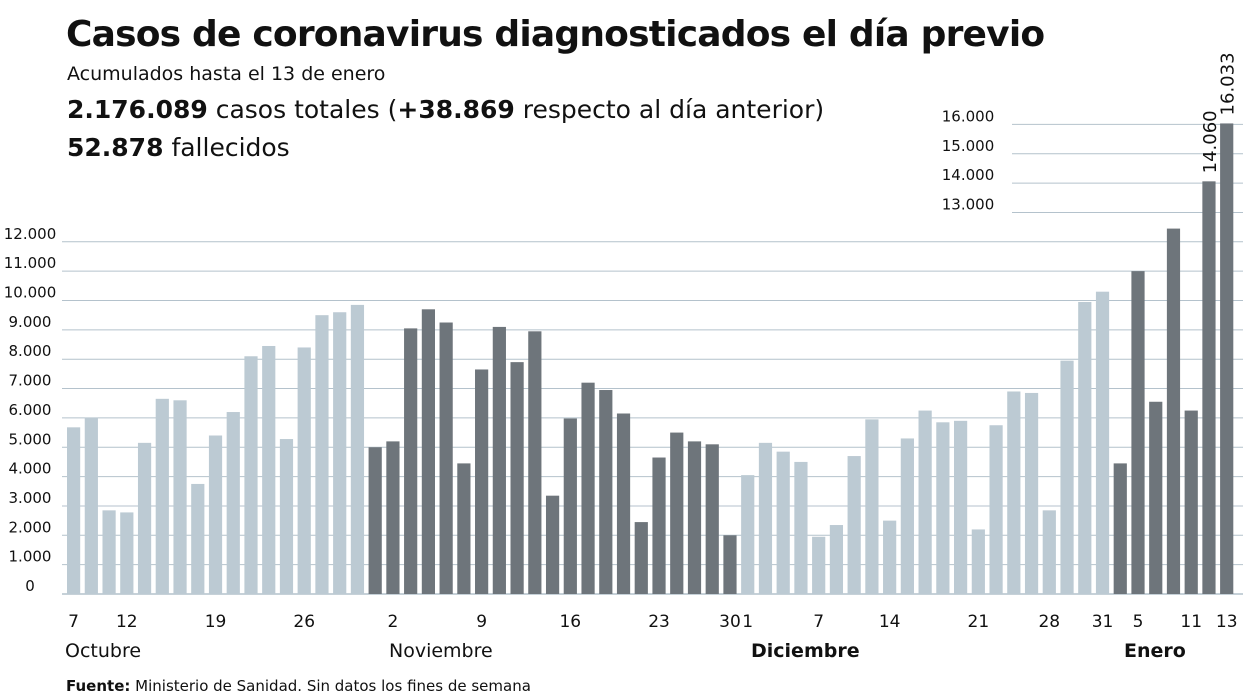 The image size is (1248, 698). What do you see at coordinates (481, 622) in the screenshot?
I see `x-tick-label: 9` at bounding box center [481, 622].